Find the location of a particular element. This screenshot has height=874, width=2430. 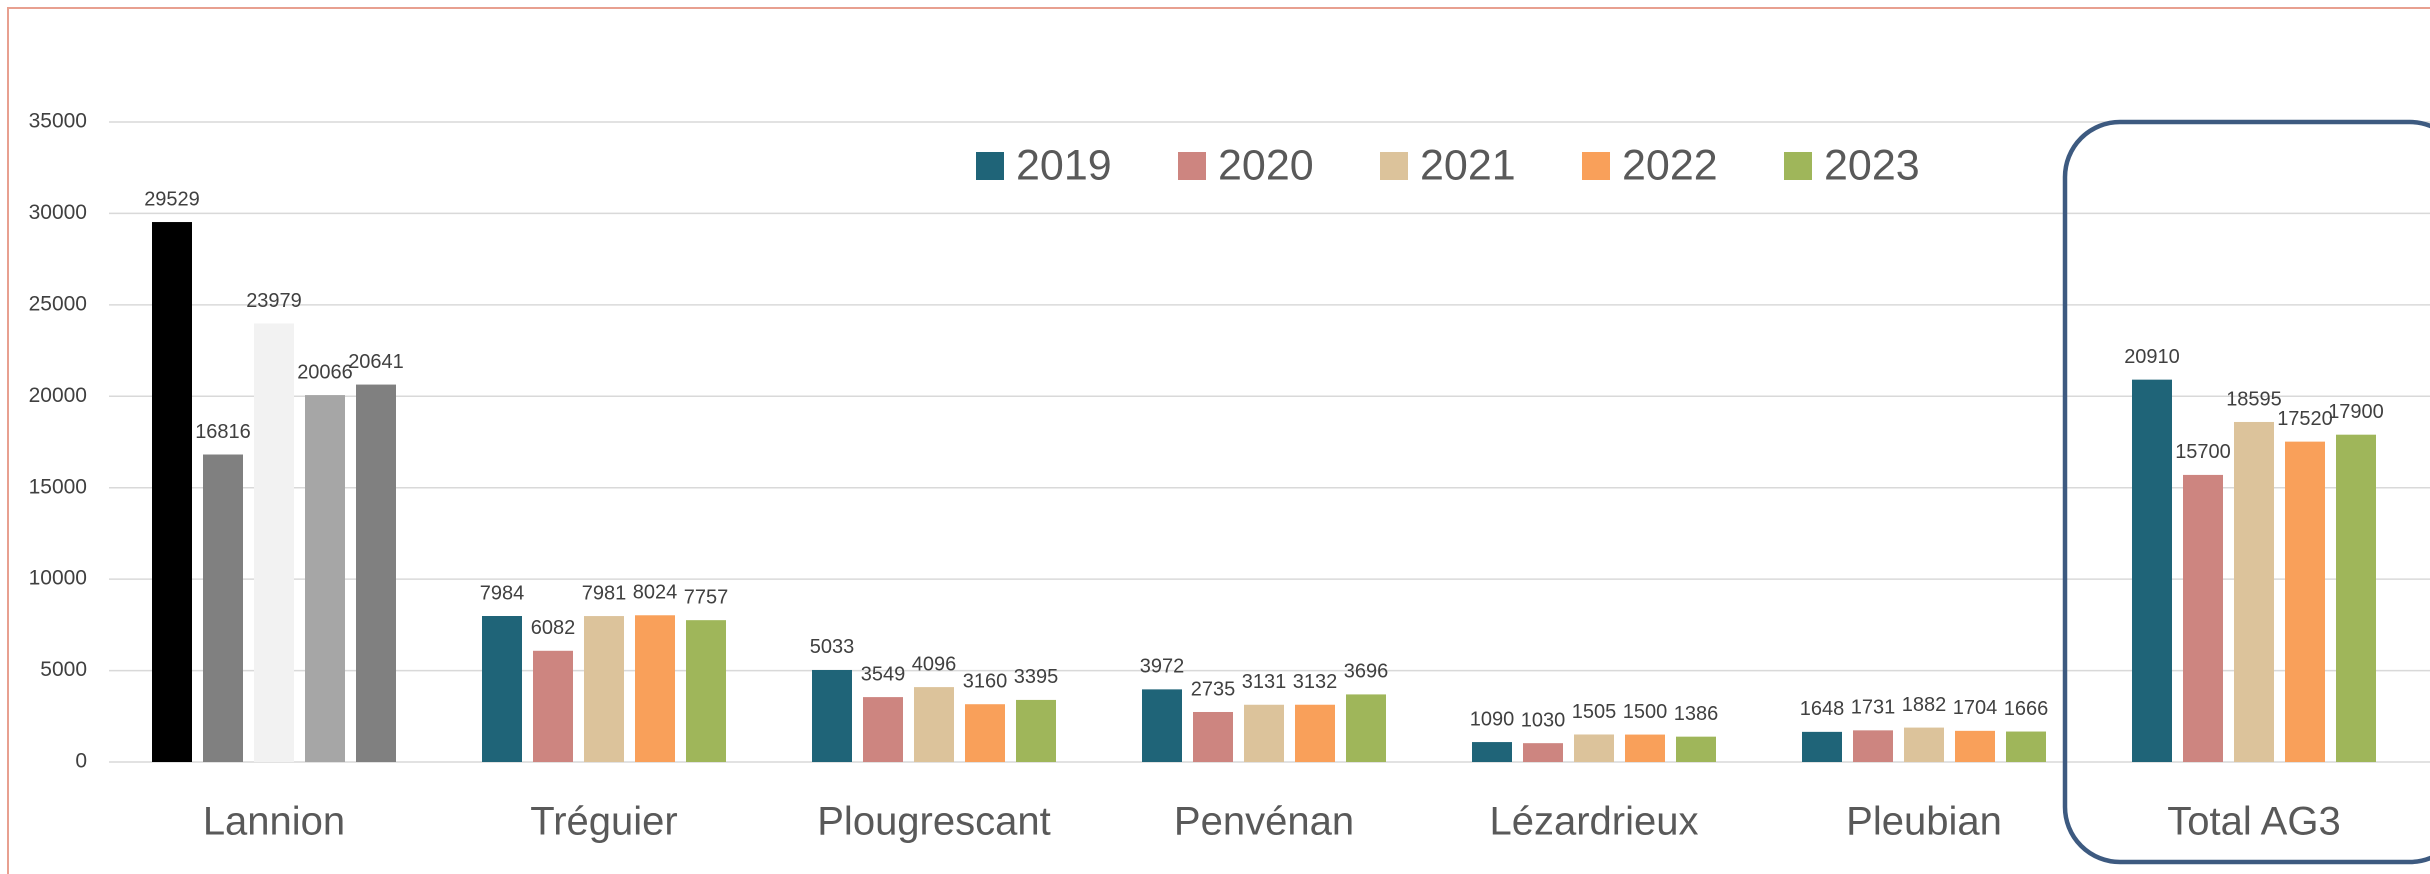

value-label: 3395 is located at coordinates (1036, 677).